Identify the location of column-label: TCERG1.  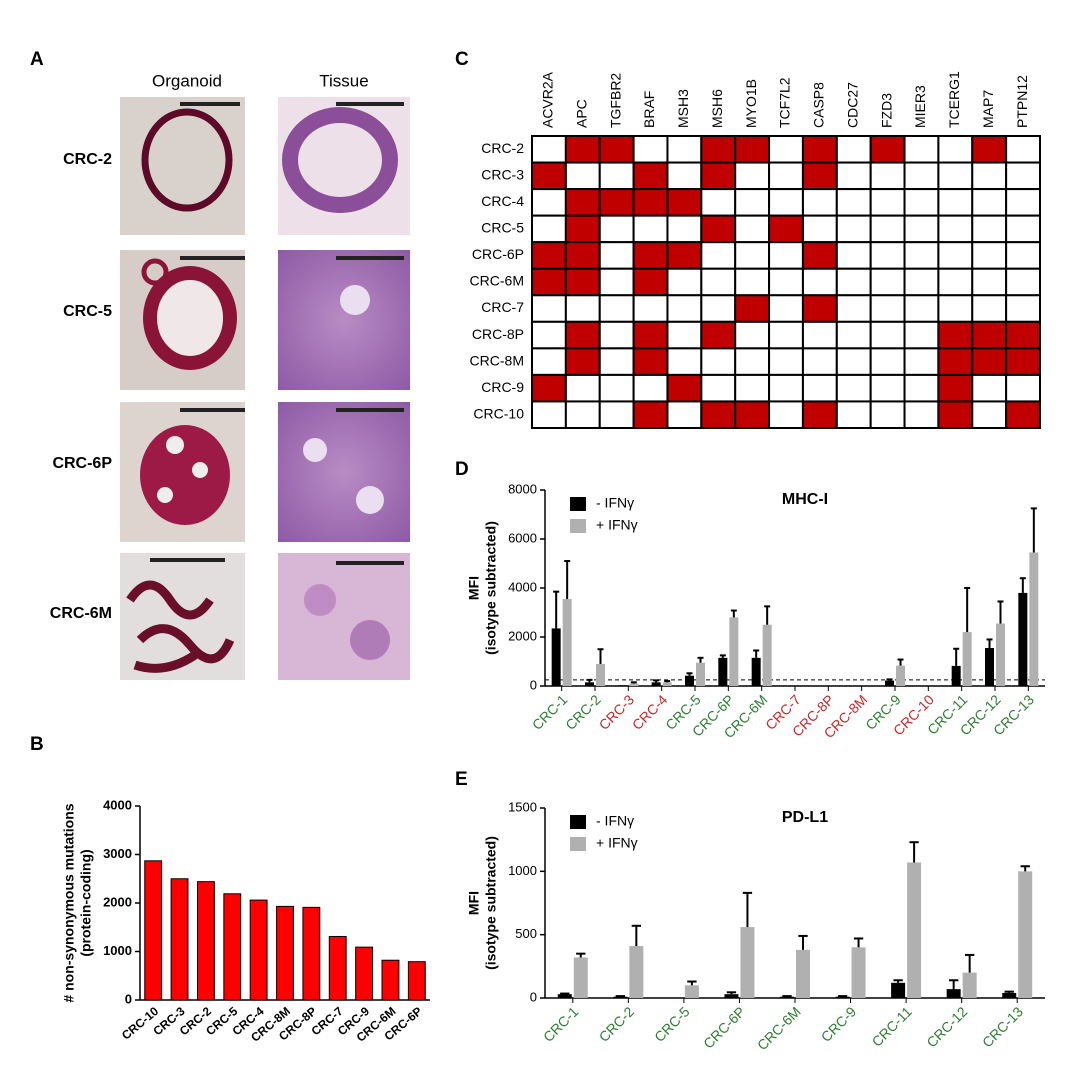
(954, 99).